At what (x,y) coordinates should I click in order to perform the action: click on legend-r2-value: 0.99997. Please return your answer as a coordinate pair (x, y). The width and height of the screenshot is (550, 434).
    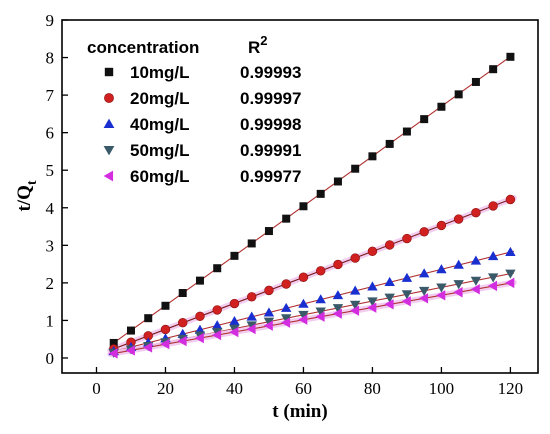
    Looking at the image, I should click on (270, 98).